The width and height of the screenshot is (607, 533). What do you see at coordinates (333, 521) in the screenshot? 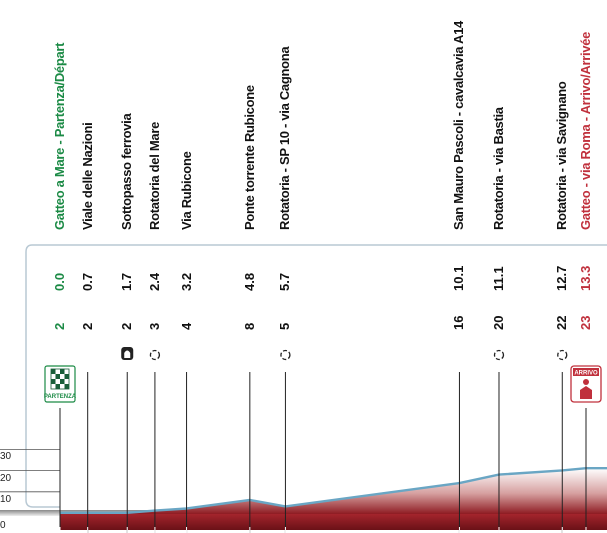
I see `base-bar` at bounding box center [333, 521].